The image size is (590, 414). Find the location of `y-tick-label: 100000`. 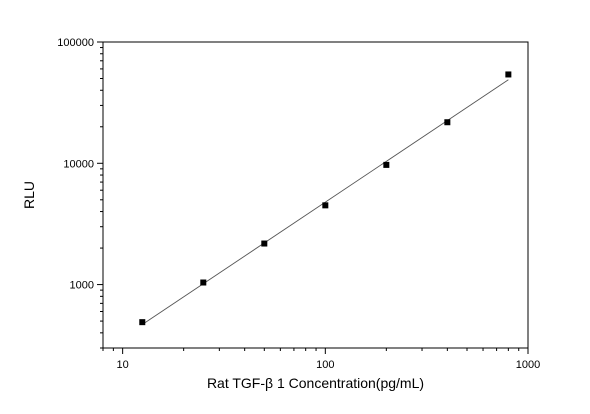

y-tick-label: 100000 is located at coordinates (75, 43).